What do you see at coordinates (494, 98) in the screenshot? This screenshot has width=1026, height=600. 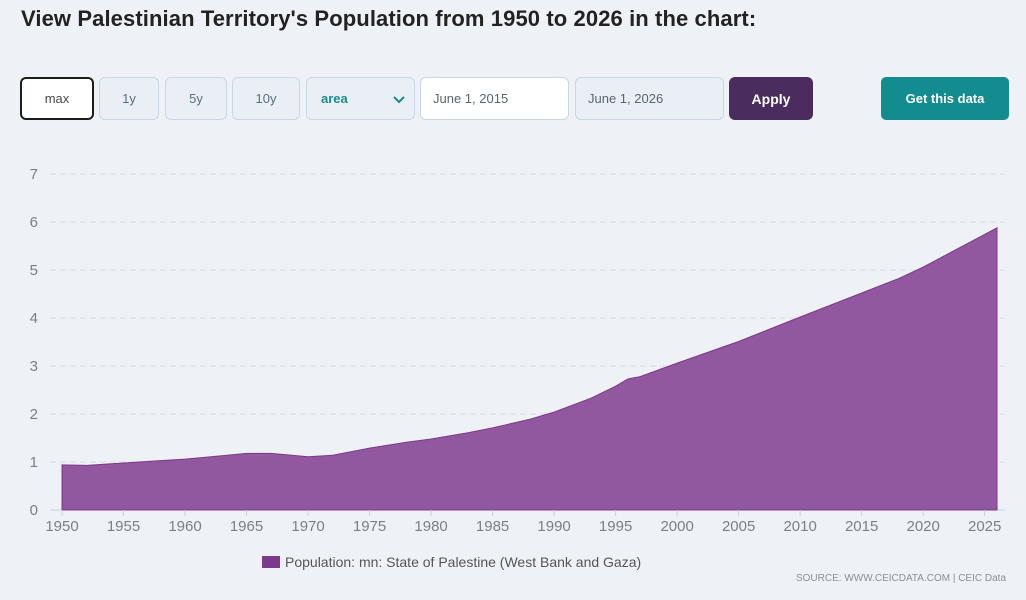 I see `start-date-input: June 1, 2015` at bounding box center [494, 98].